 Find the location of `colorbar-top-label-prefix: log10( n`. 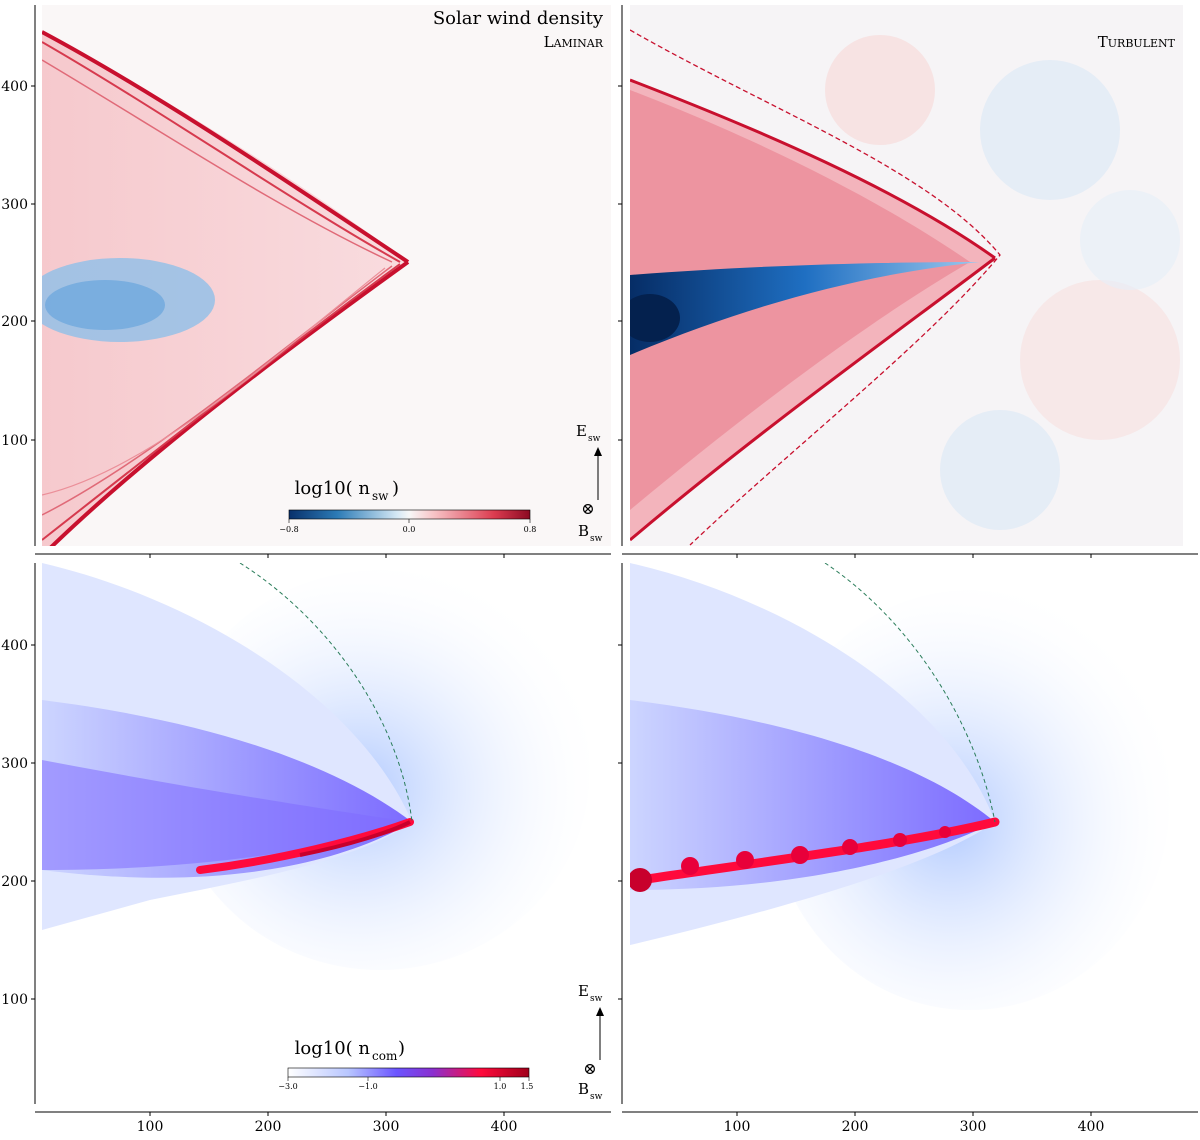

colorbar-top-label-prefix: log10( n is located at coordinates (333, 488).